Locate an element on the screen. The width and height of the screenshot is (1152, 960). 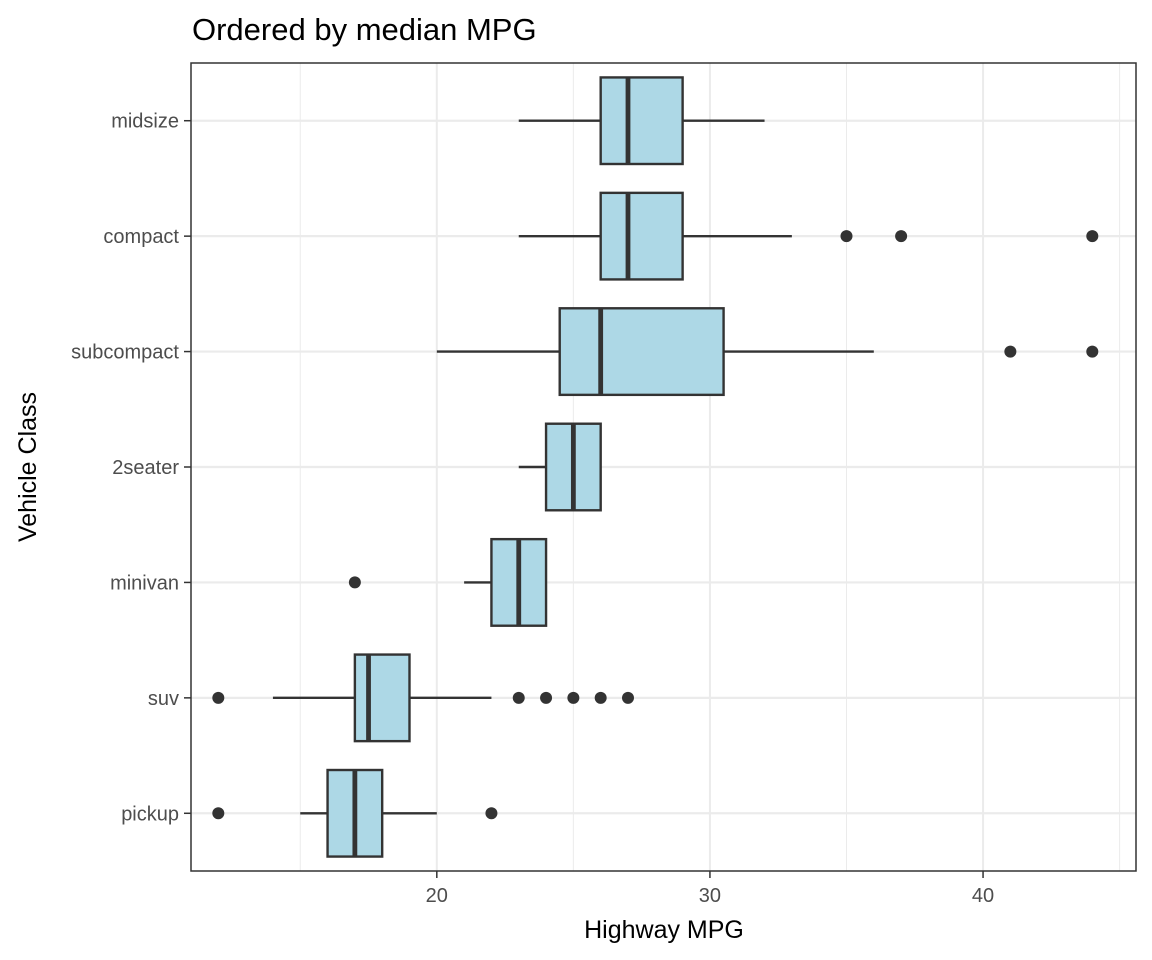
y-tick-label: compact is located at coordinates (141, 237).